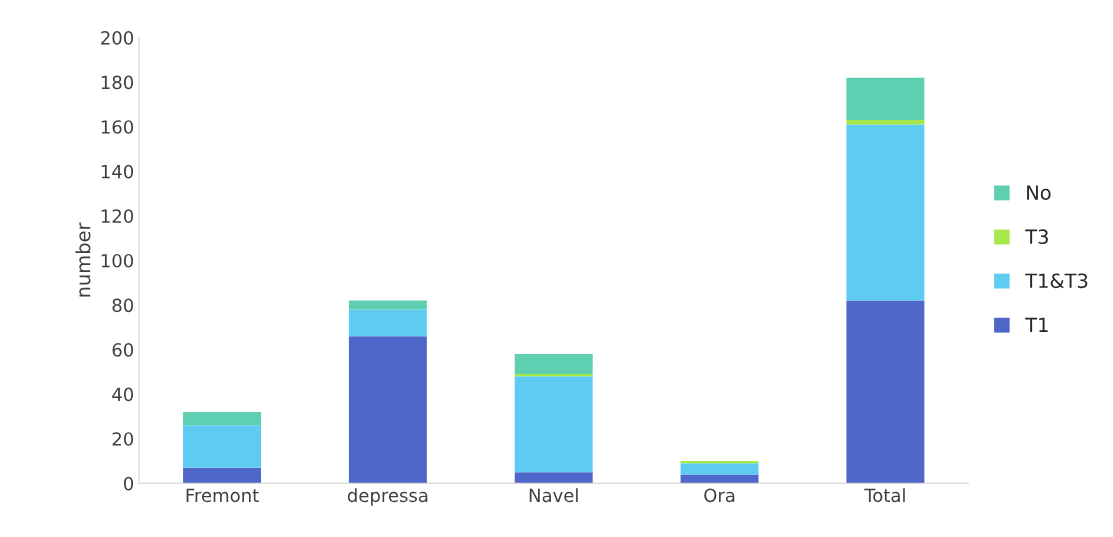 The width and height of the screenshot is (1113, 537). What do you see at coordinates (884, 495) in the screenshot?
I see `x-tick-label: Total` at bounding box center [884, 495].